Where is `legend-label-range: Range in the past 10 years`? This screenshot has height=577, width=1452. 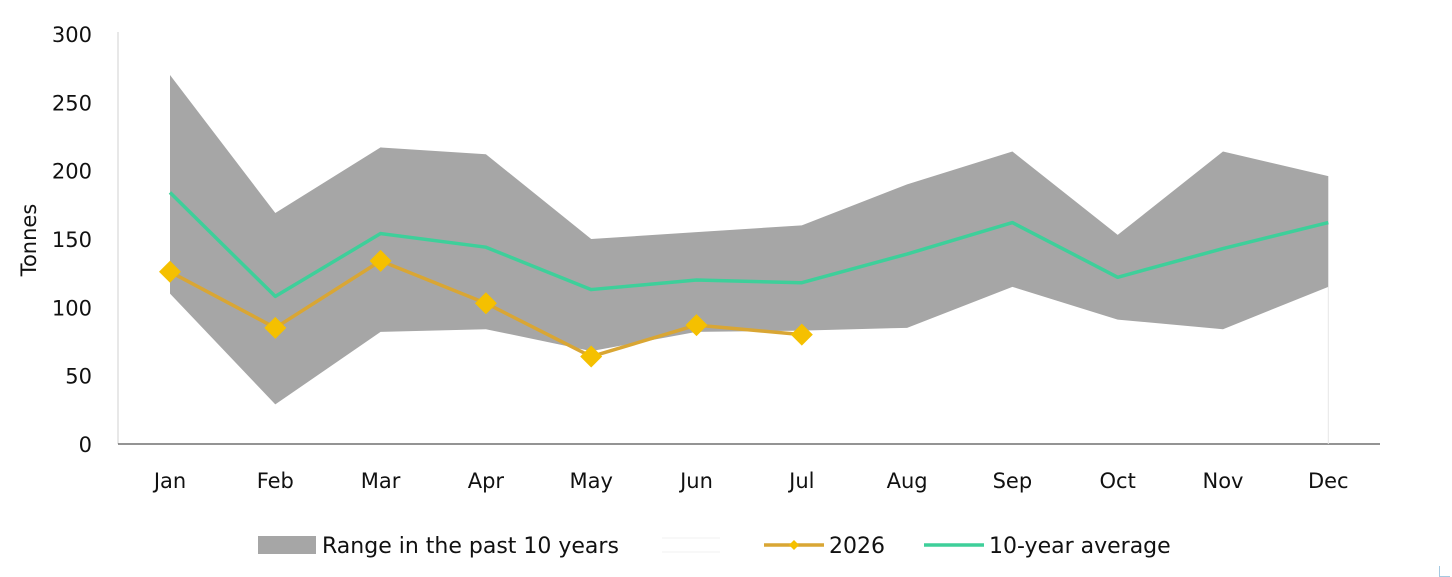 legend-label-range: Range in the past 10 years is located at coordinates (470, 546).